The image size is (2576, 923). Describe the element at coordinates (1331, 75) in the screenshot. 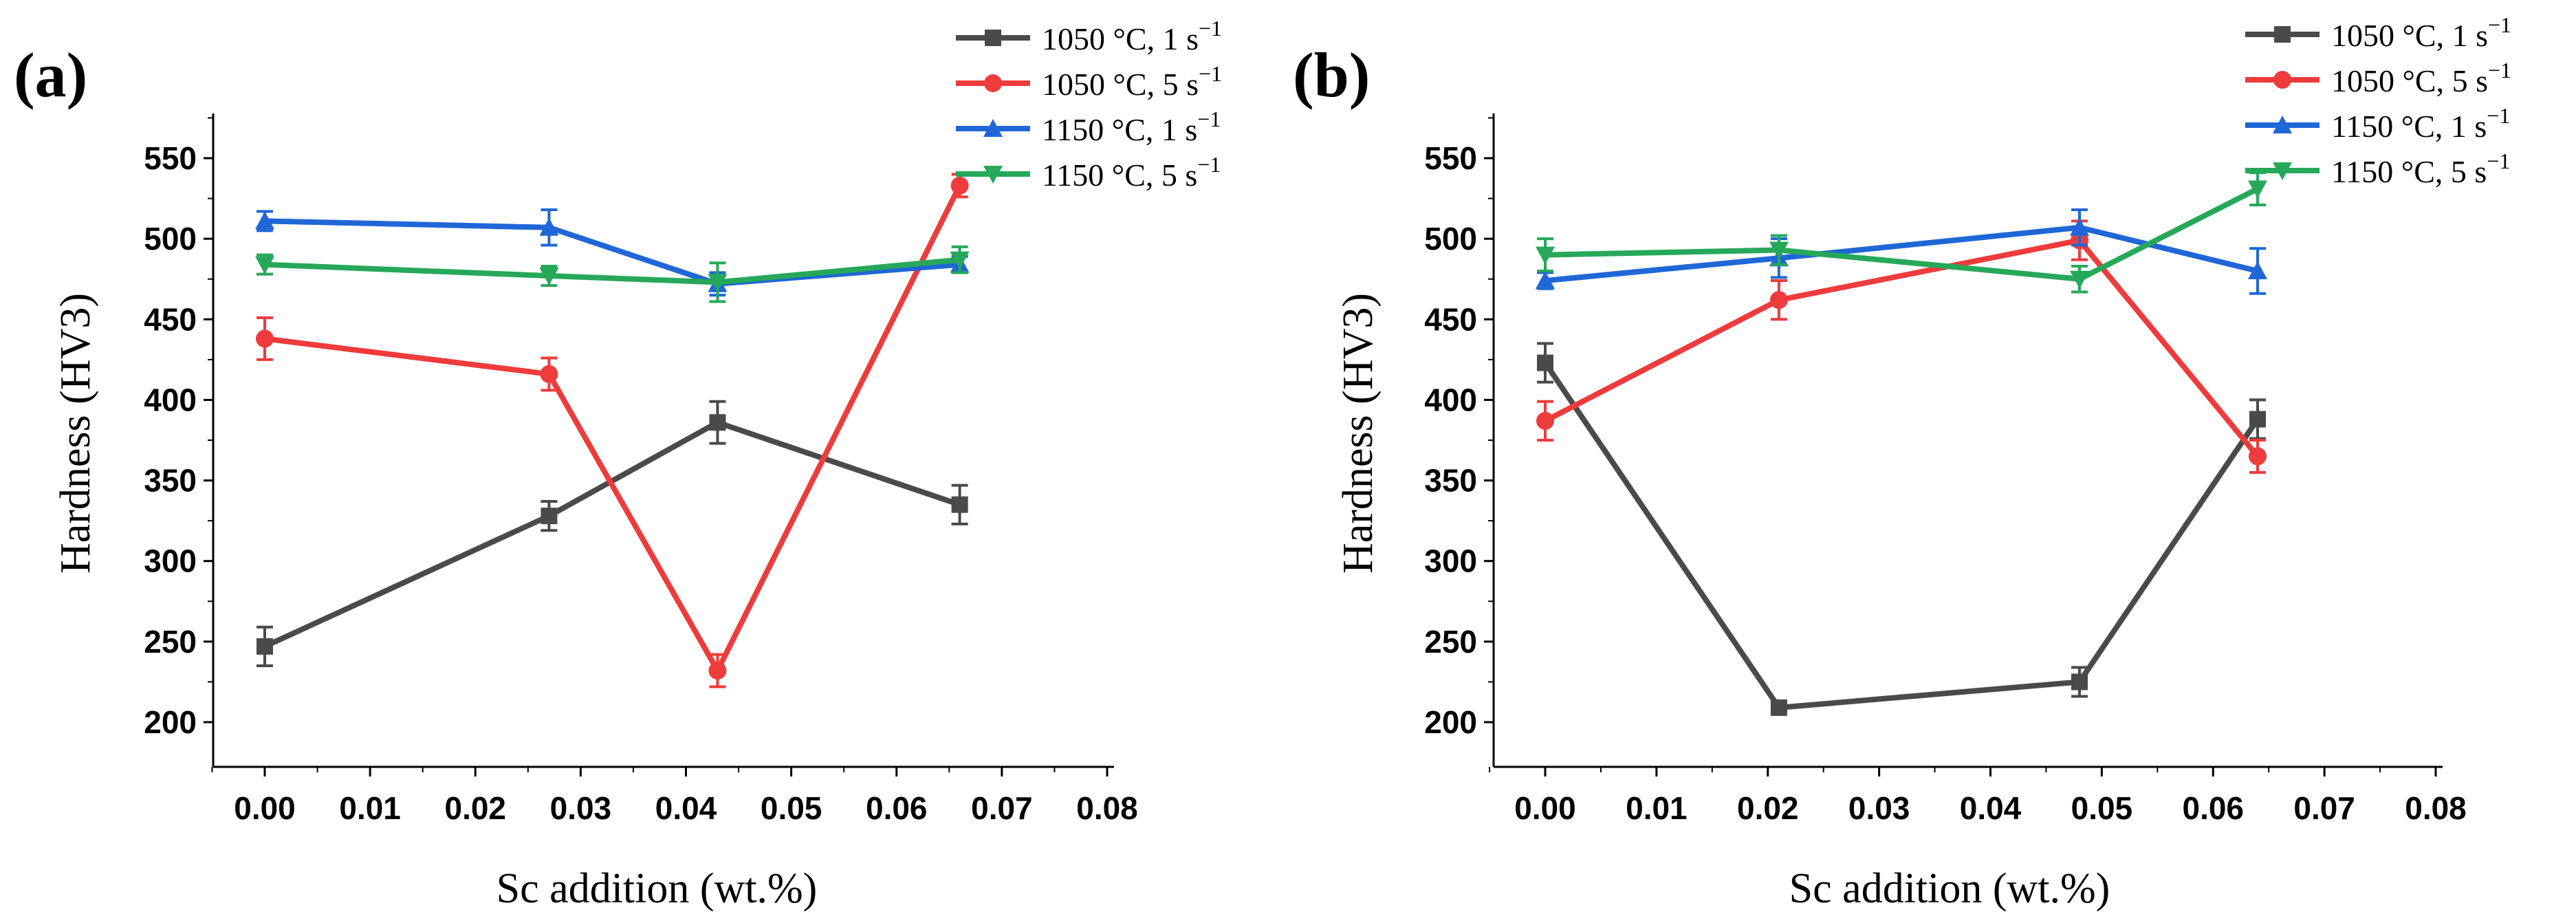

I see `panel-label: (b)` at that location.